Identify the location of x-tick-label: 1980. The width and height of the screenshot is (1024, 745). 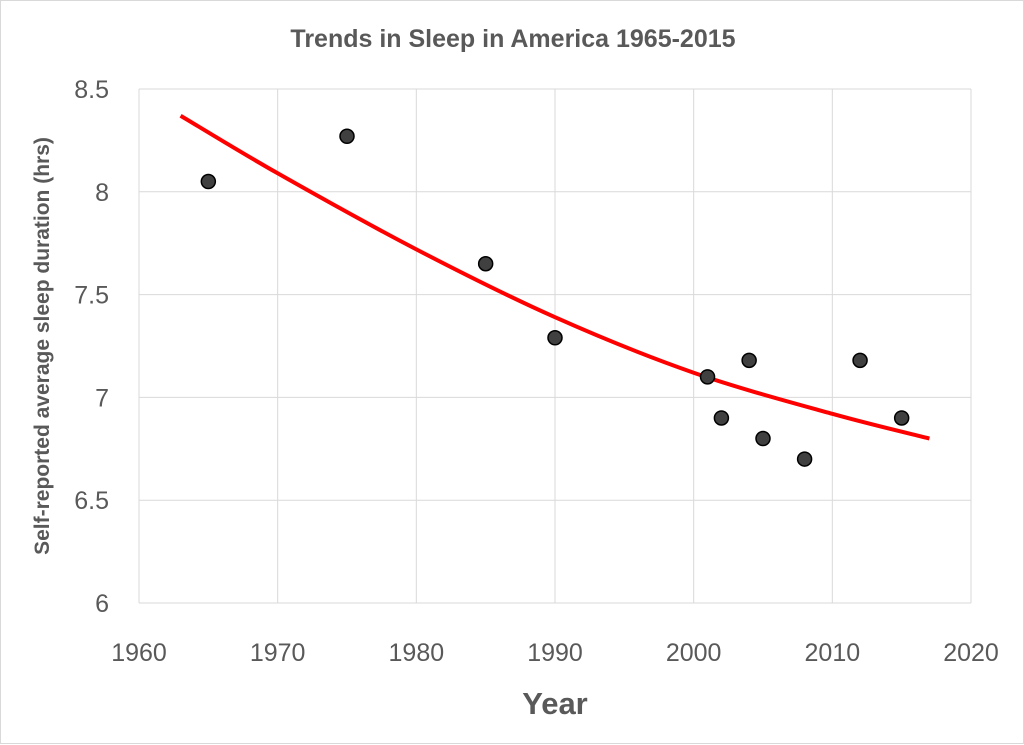
(417, 653).